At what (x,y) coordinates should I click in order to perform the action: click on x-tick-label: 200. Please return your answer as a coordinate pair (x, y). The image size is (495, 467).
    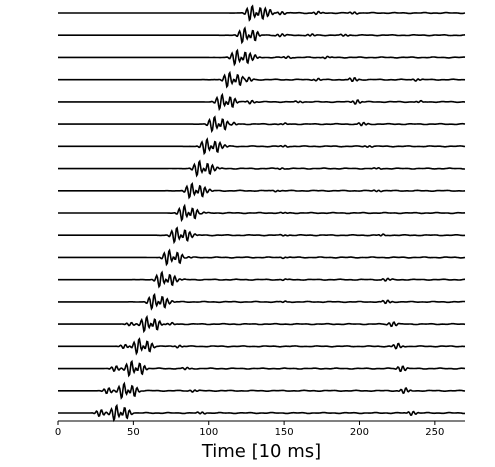
    Looking at the image, I should click on (359, 432).